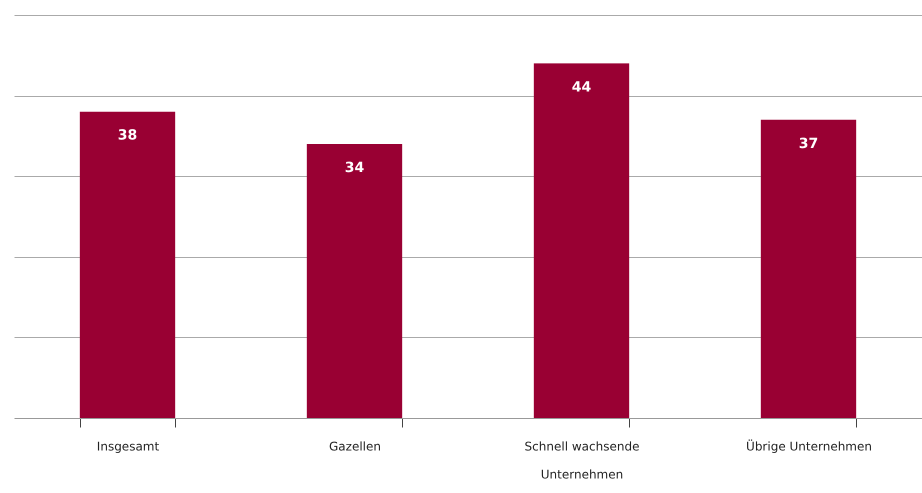 The height and width of the screenshot is (493, 922). What do you see at coordinates (355, 447) in the screenshot?
I see `x-tick-label: Gazellen` at bounding box center [355, 447].